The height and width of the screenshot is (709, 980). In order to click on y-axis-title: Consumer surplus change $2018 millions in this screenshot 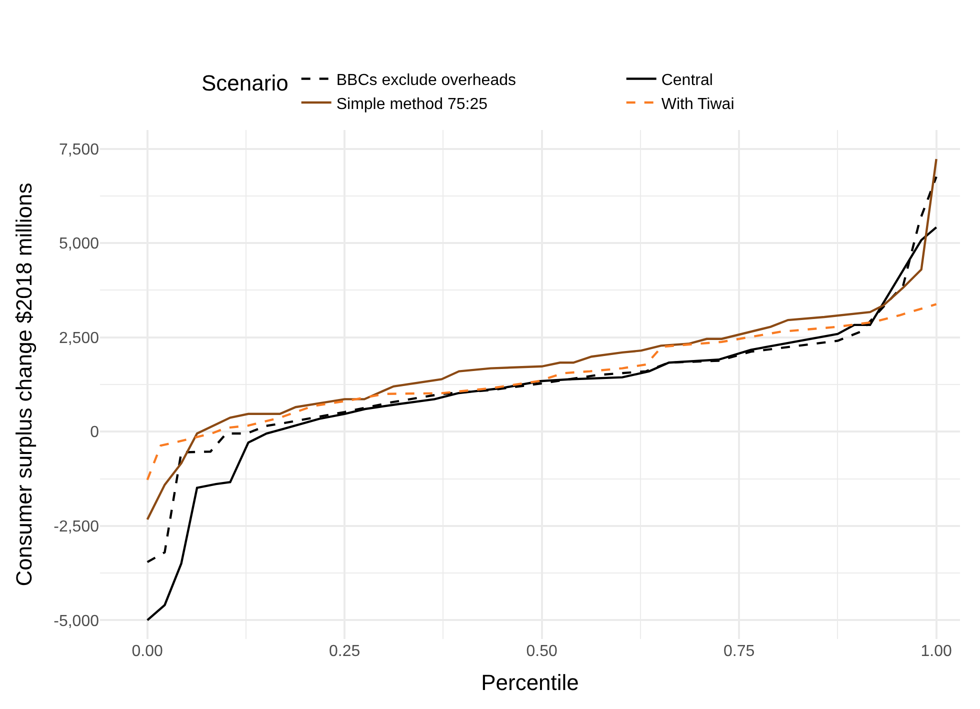, I will do `click(23, 384)`.